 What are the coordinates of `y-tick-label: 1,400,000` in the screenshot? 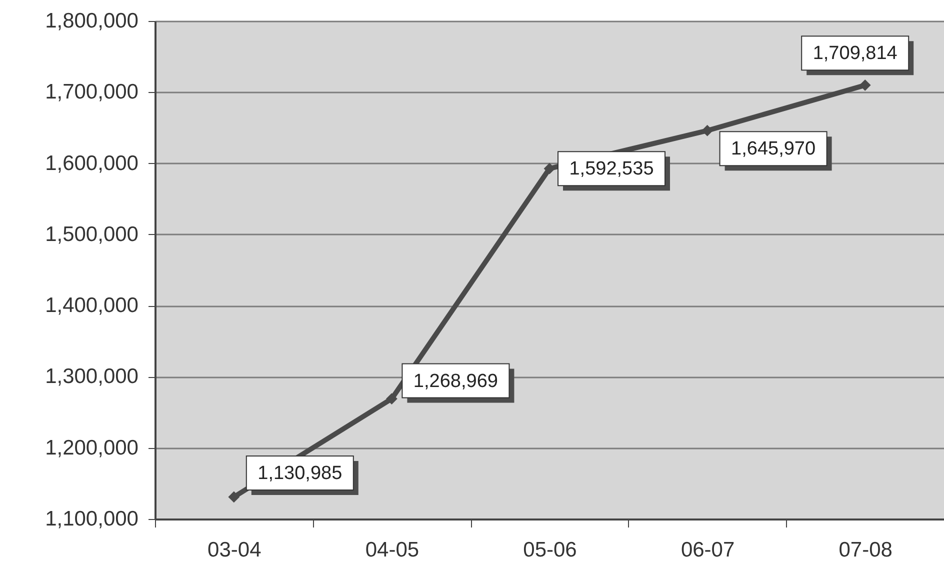 It's located at (91, 306).